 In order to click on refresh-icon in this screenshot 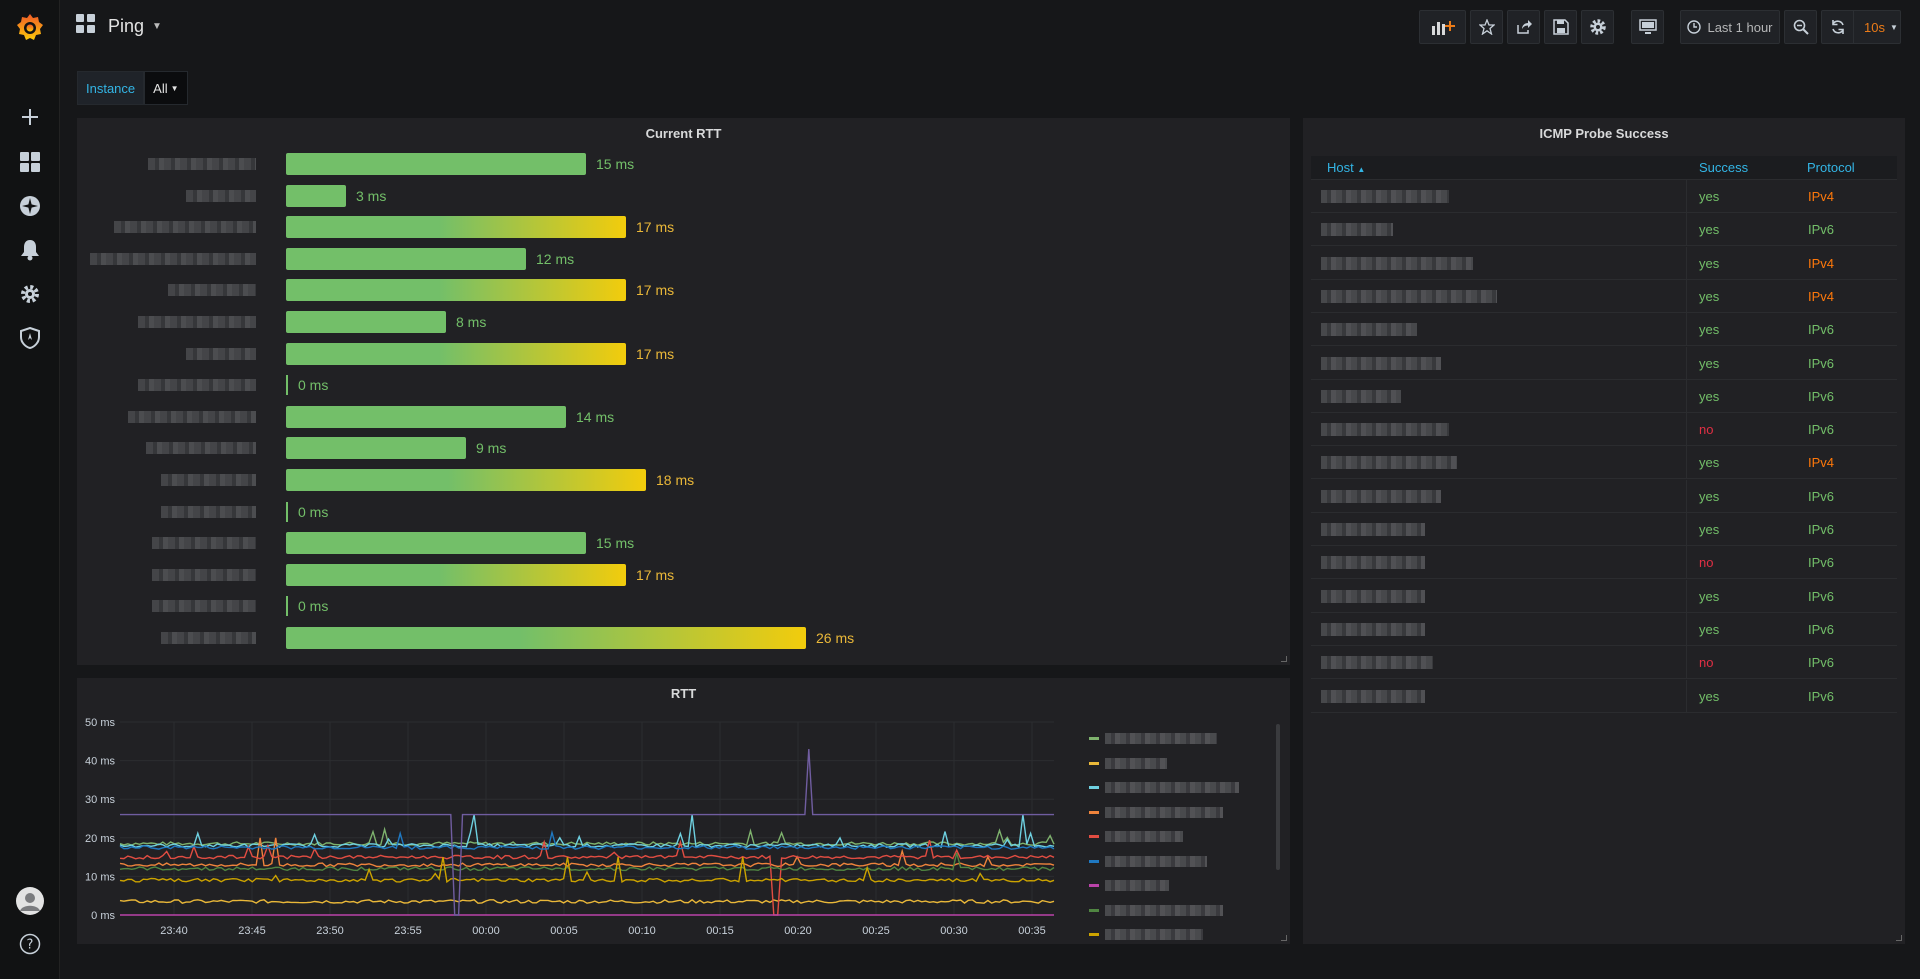, I will do `click(1838, 27)`.